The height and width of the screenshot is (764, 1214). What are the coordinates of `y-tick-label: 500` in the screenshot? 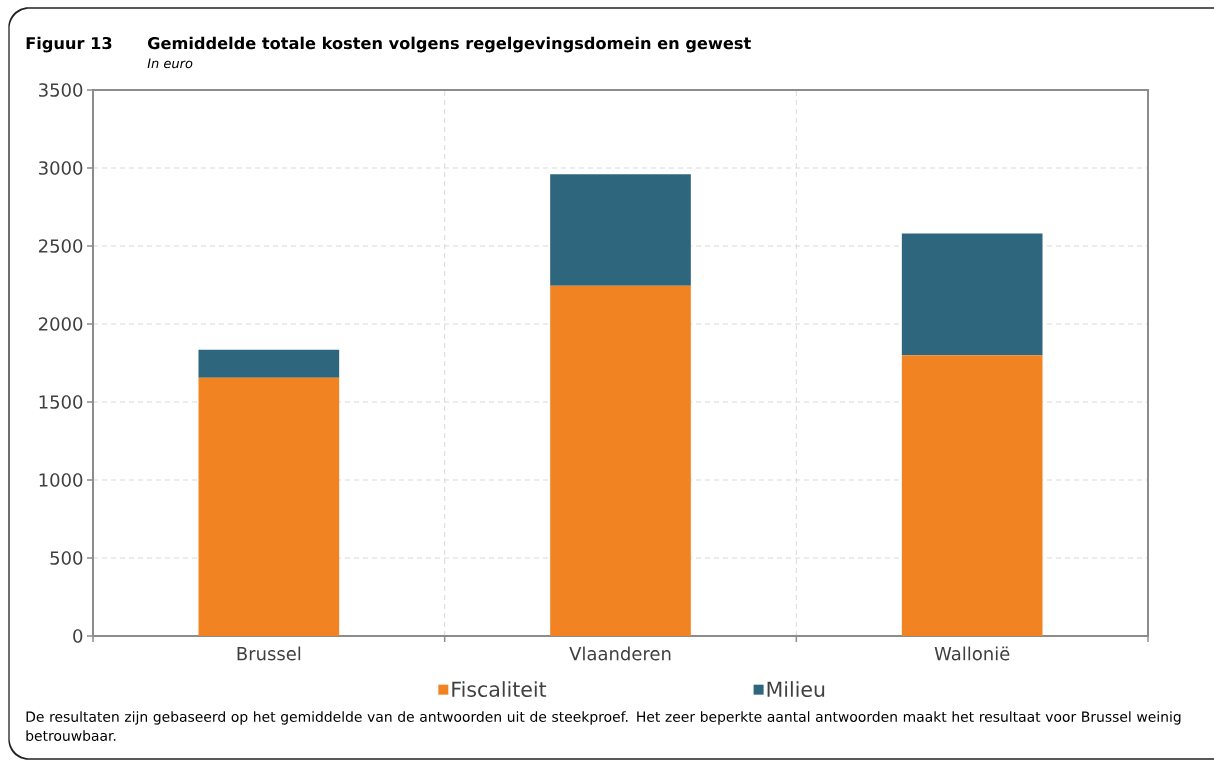 It's located at (66, 558).